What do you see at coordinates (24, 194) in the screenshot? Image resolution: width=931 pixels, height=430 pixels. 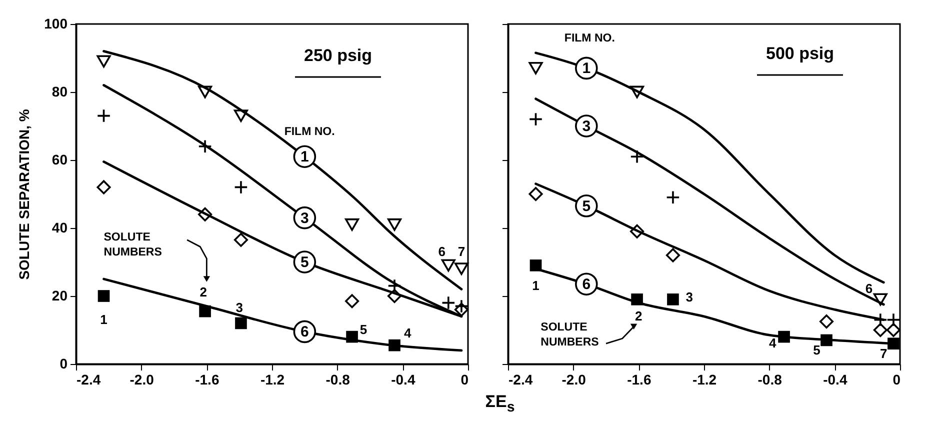 I see `y-axis-title: SOLUTE SEPARATION, %` at bounding box center [24, 194].